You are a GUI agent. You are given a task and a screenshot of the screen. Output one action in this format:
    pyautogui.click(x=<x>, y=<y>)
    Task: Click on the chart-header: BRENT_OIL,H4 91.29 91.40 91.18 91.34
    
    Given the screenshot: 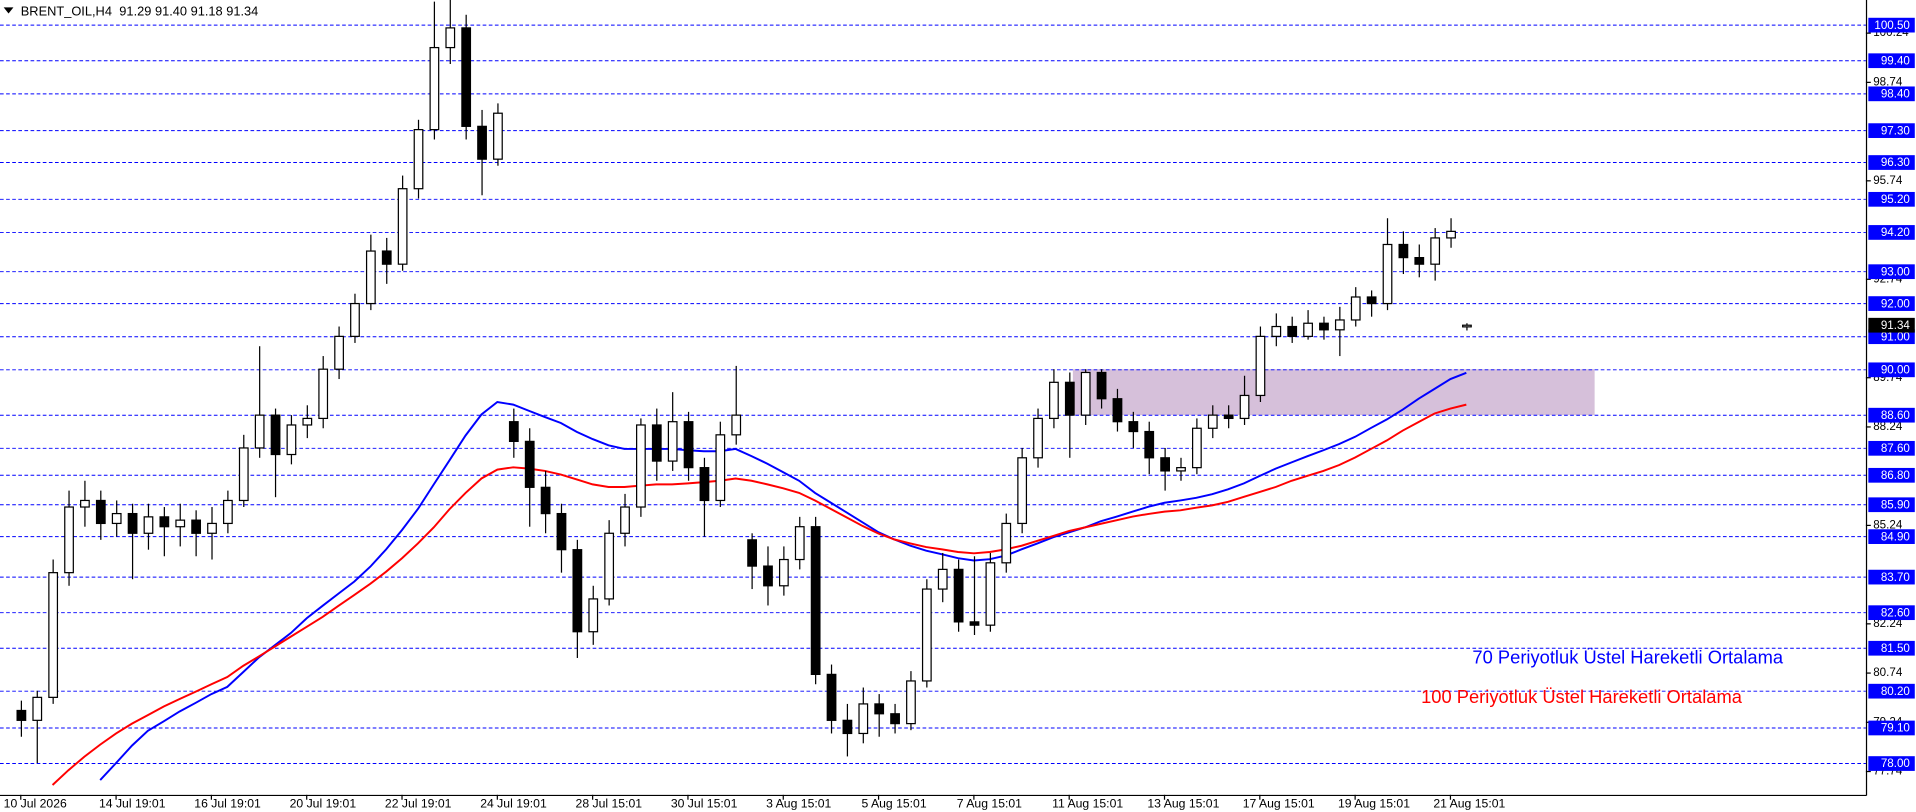 What is the action you would take?
    pyautogui.click(x=140, y=11)
    